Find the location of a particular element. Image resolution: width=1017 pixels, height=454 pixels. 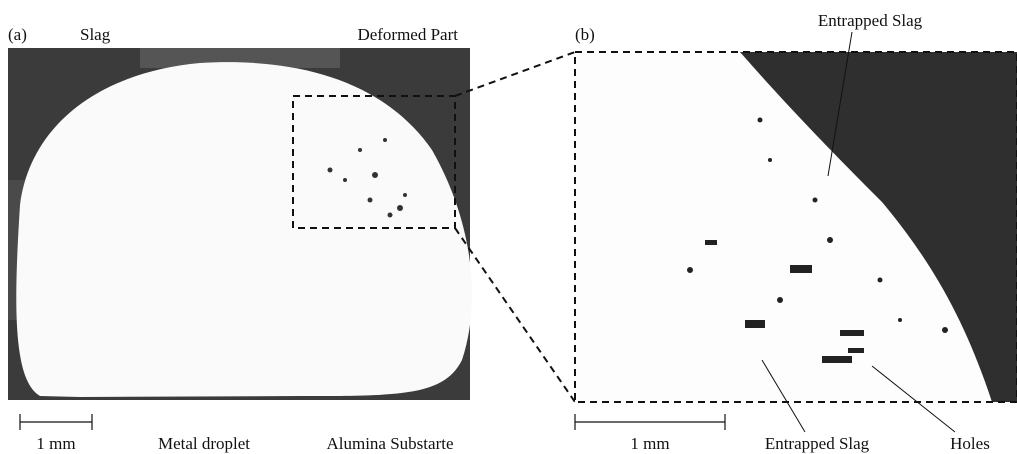

caption: Alumina Substarte is located at coordinates (389, 443).